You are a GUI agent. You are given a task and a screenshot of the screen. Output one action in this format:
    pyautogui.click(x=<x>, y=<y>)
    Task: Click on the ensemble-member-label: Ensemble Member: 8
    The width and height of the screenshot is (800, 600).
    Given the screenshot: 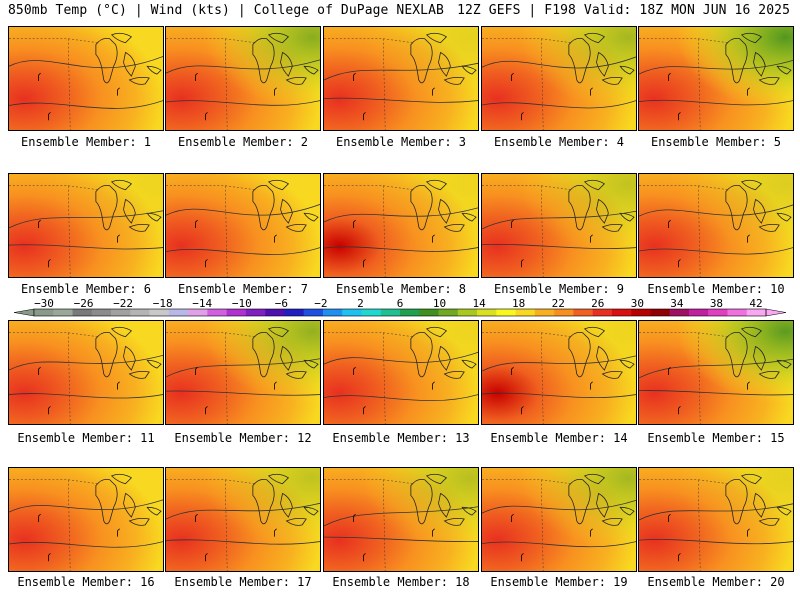 What is the action you would take?
    pyautogui.click(x=401, y=289)
    